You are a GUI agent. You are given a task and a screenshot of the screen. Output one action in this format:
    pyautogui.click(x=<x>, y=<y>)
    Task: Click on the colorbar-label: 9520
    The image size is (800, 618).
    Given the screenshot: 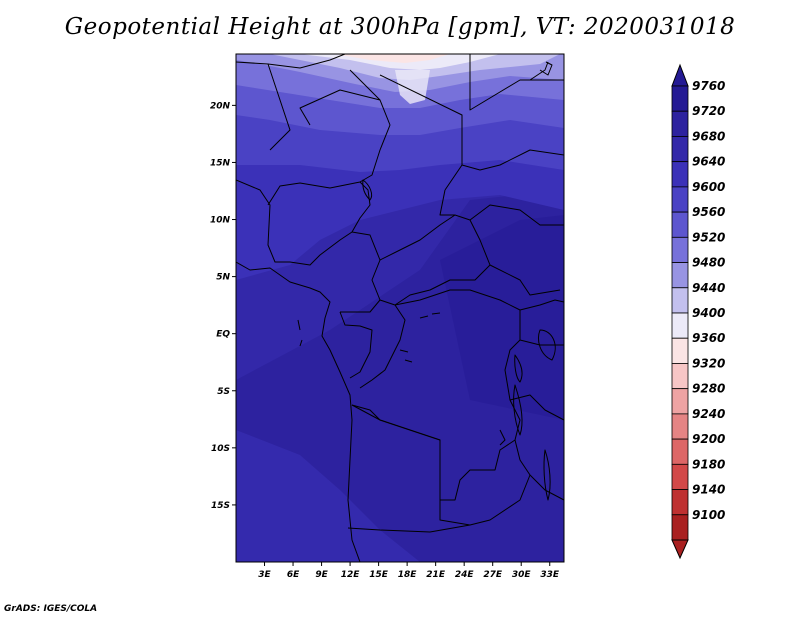 What is the action you would take?
    pyautogui.click(x=708, y=237)
    